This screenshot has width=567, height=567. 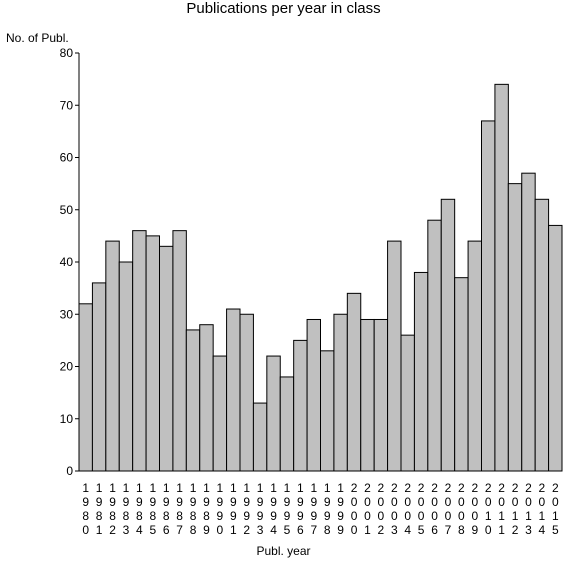 What do you see at coordinates (354, 382) in the screenshot?
I see `bar-2000` at bounding box center [354, 382].